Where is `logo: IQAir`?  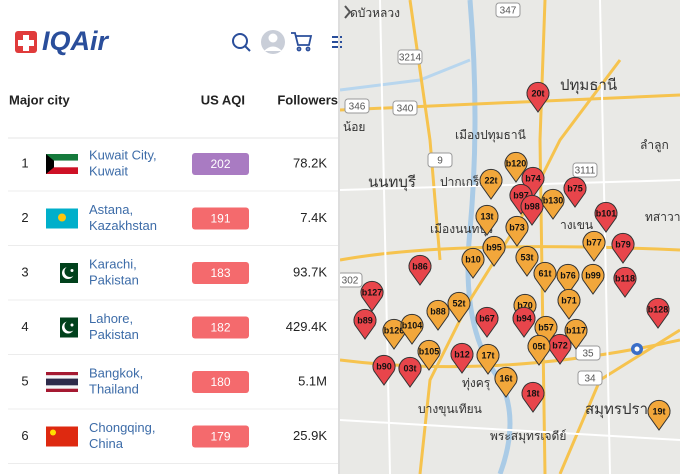
logo: IQAir is located at coordinates (62, 41).